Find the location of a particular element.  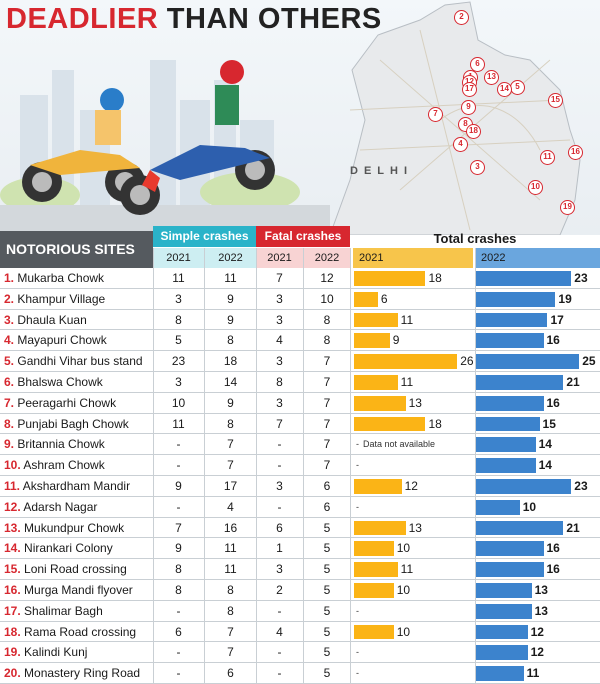

table-row: 8. Punjabi Bagh Chowk 11 8 7 7 18 15 is located at coordinates (300, 424).